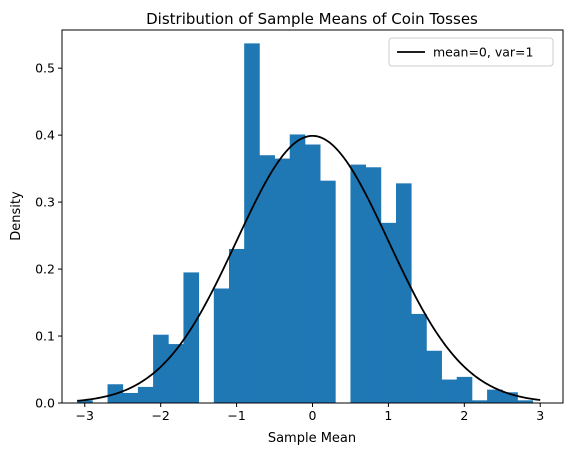 The width and height of the screenshot is (567, 455). What do you see at coordinates (45, 336) in the screenshot?
I see `y-tick-label: 0.1` at bounding box center [45, 336].